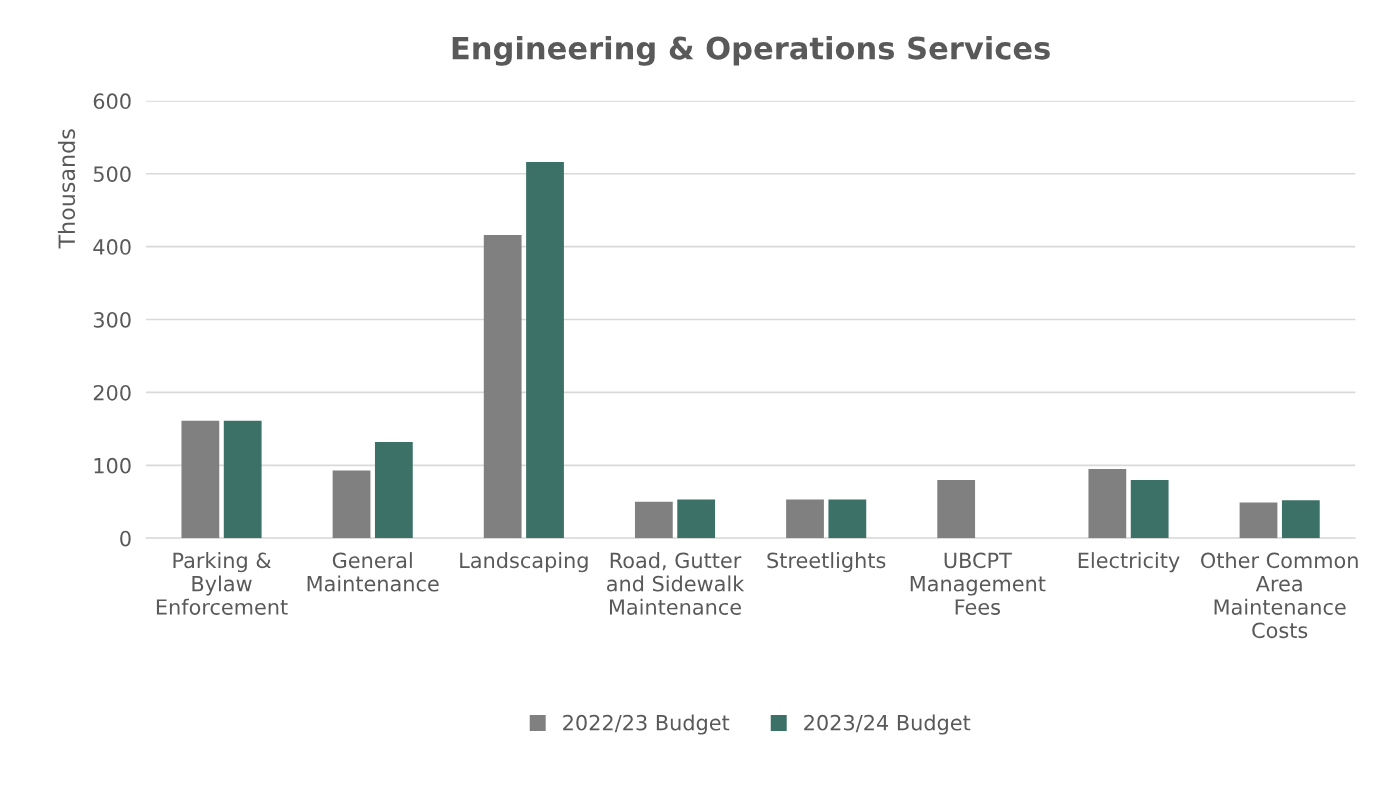 Image resolution: width=1390 pixels, height=788 pixels. Describe the element at coordinates (112, 247) in the screenshot. I see `y-tick-label: 400` at that location.